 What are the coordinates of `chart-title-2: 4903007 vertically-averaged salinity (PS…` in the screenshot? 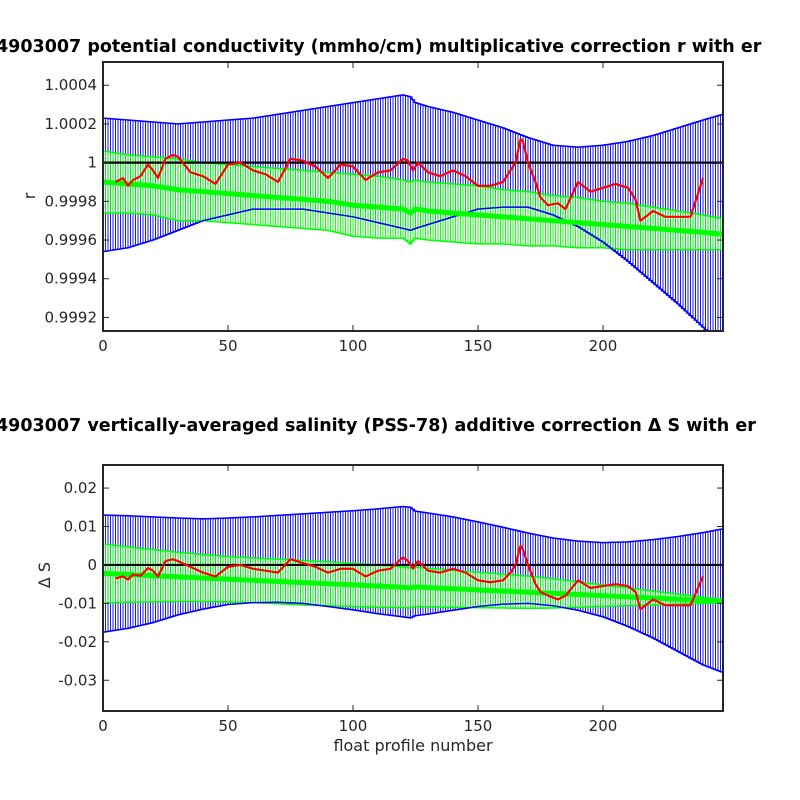 It's located at (378, 426).